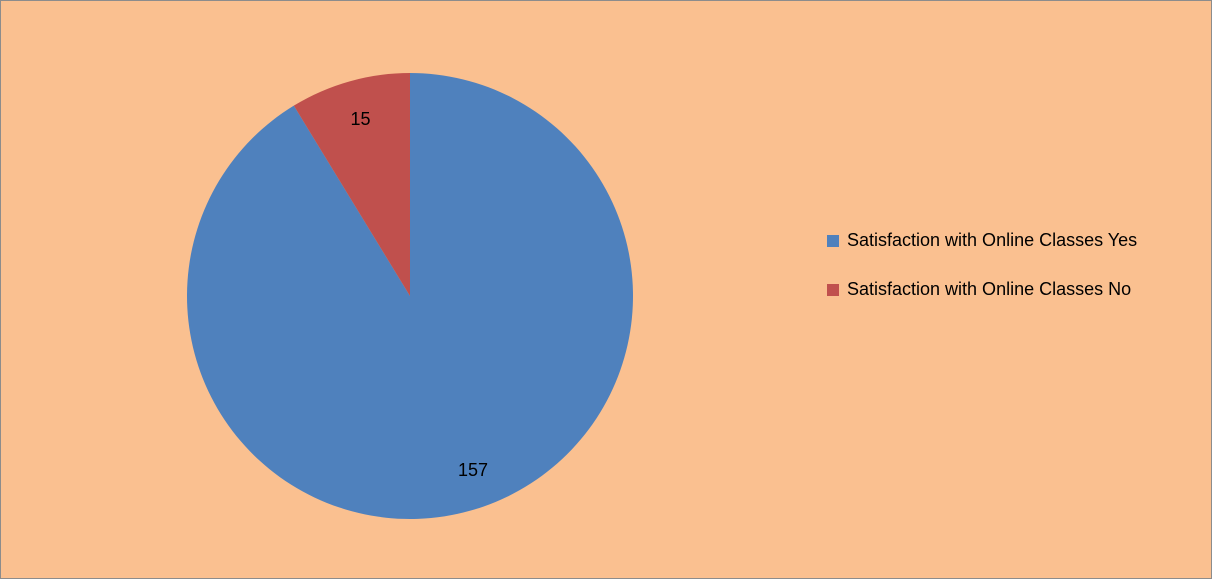  I want to click on legend-item-no: Satisfaction with Online Classes No, so click(1017, 289).